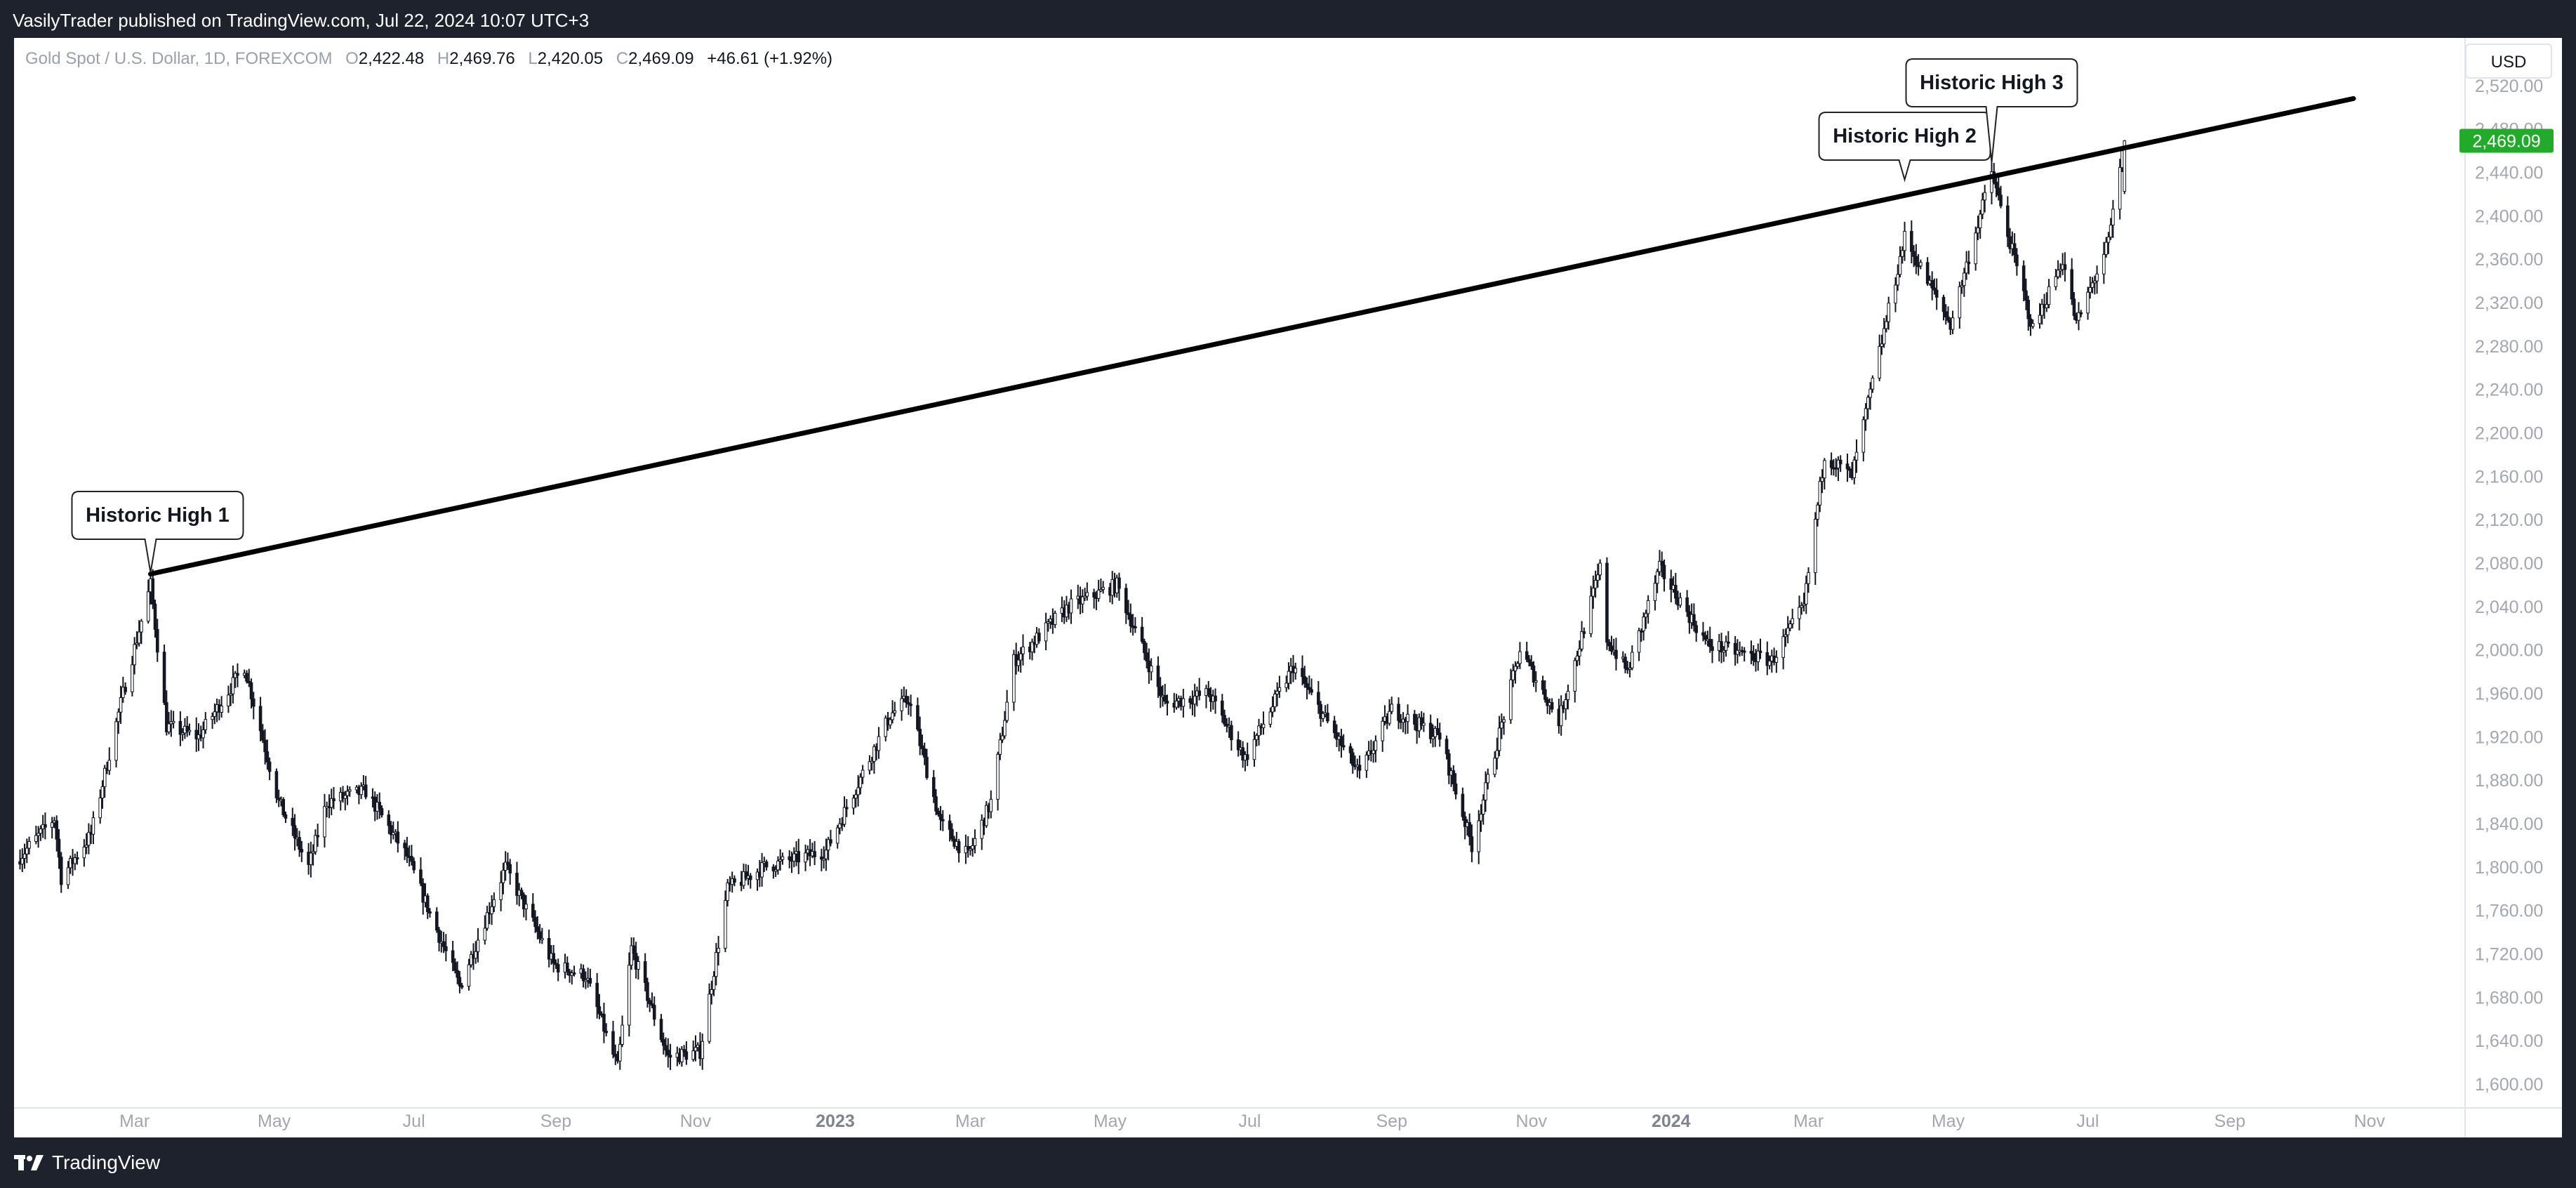 This screenshot has height=1188, width=2576. I want to click on time-tick-label: Jul, so click(1250, 1121).